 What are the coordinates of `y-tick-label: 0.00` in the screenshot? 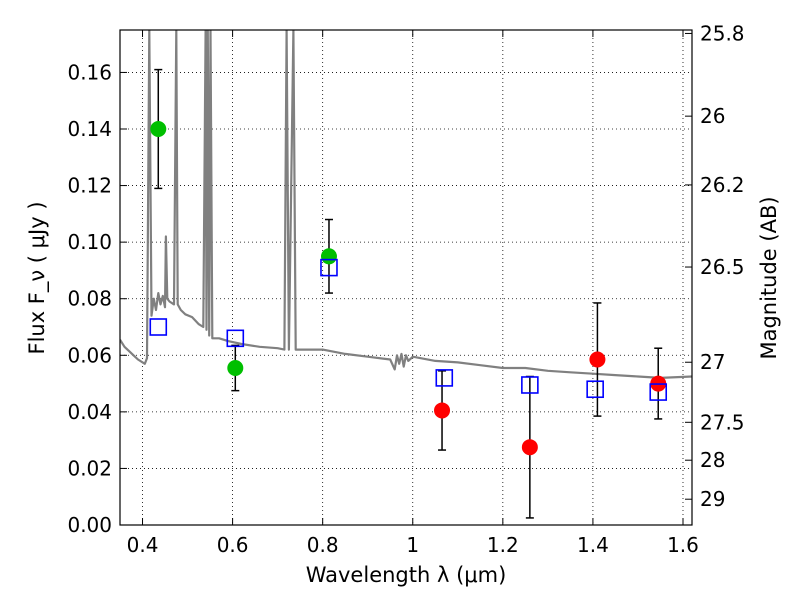 It's located at (89, 525).